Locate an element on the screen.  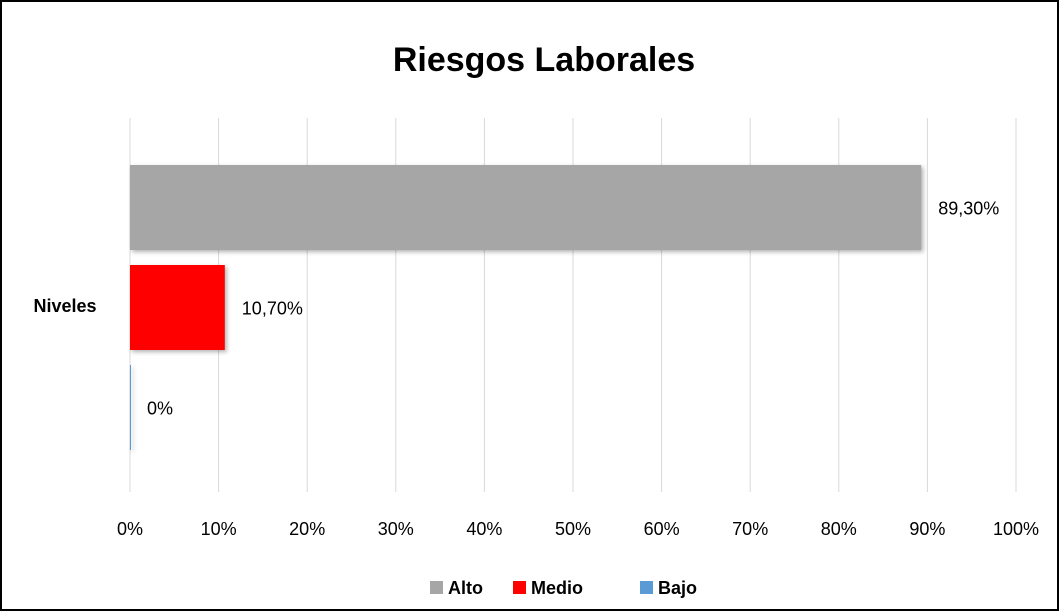
data-label: 89,30% is located at coordinates (968, 208).